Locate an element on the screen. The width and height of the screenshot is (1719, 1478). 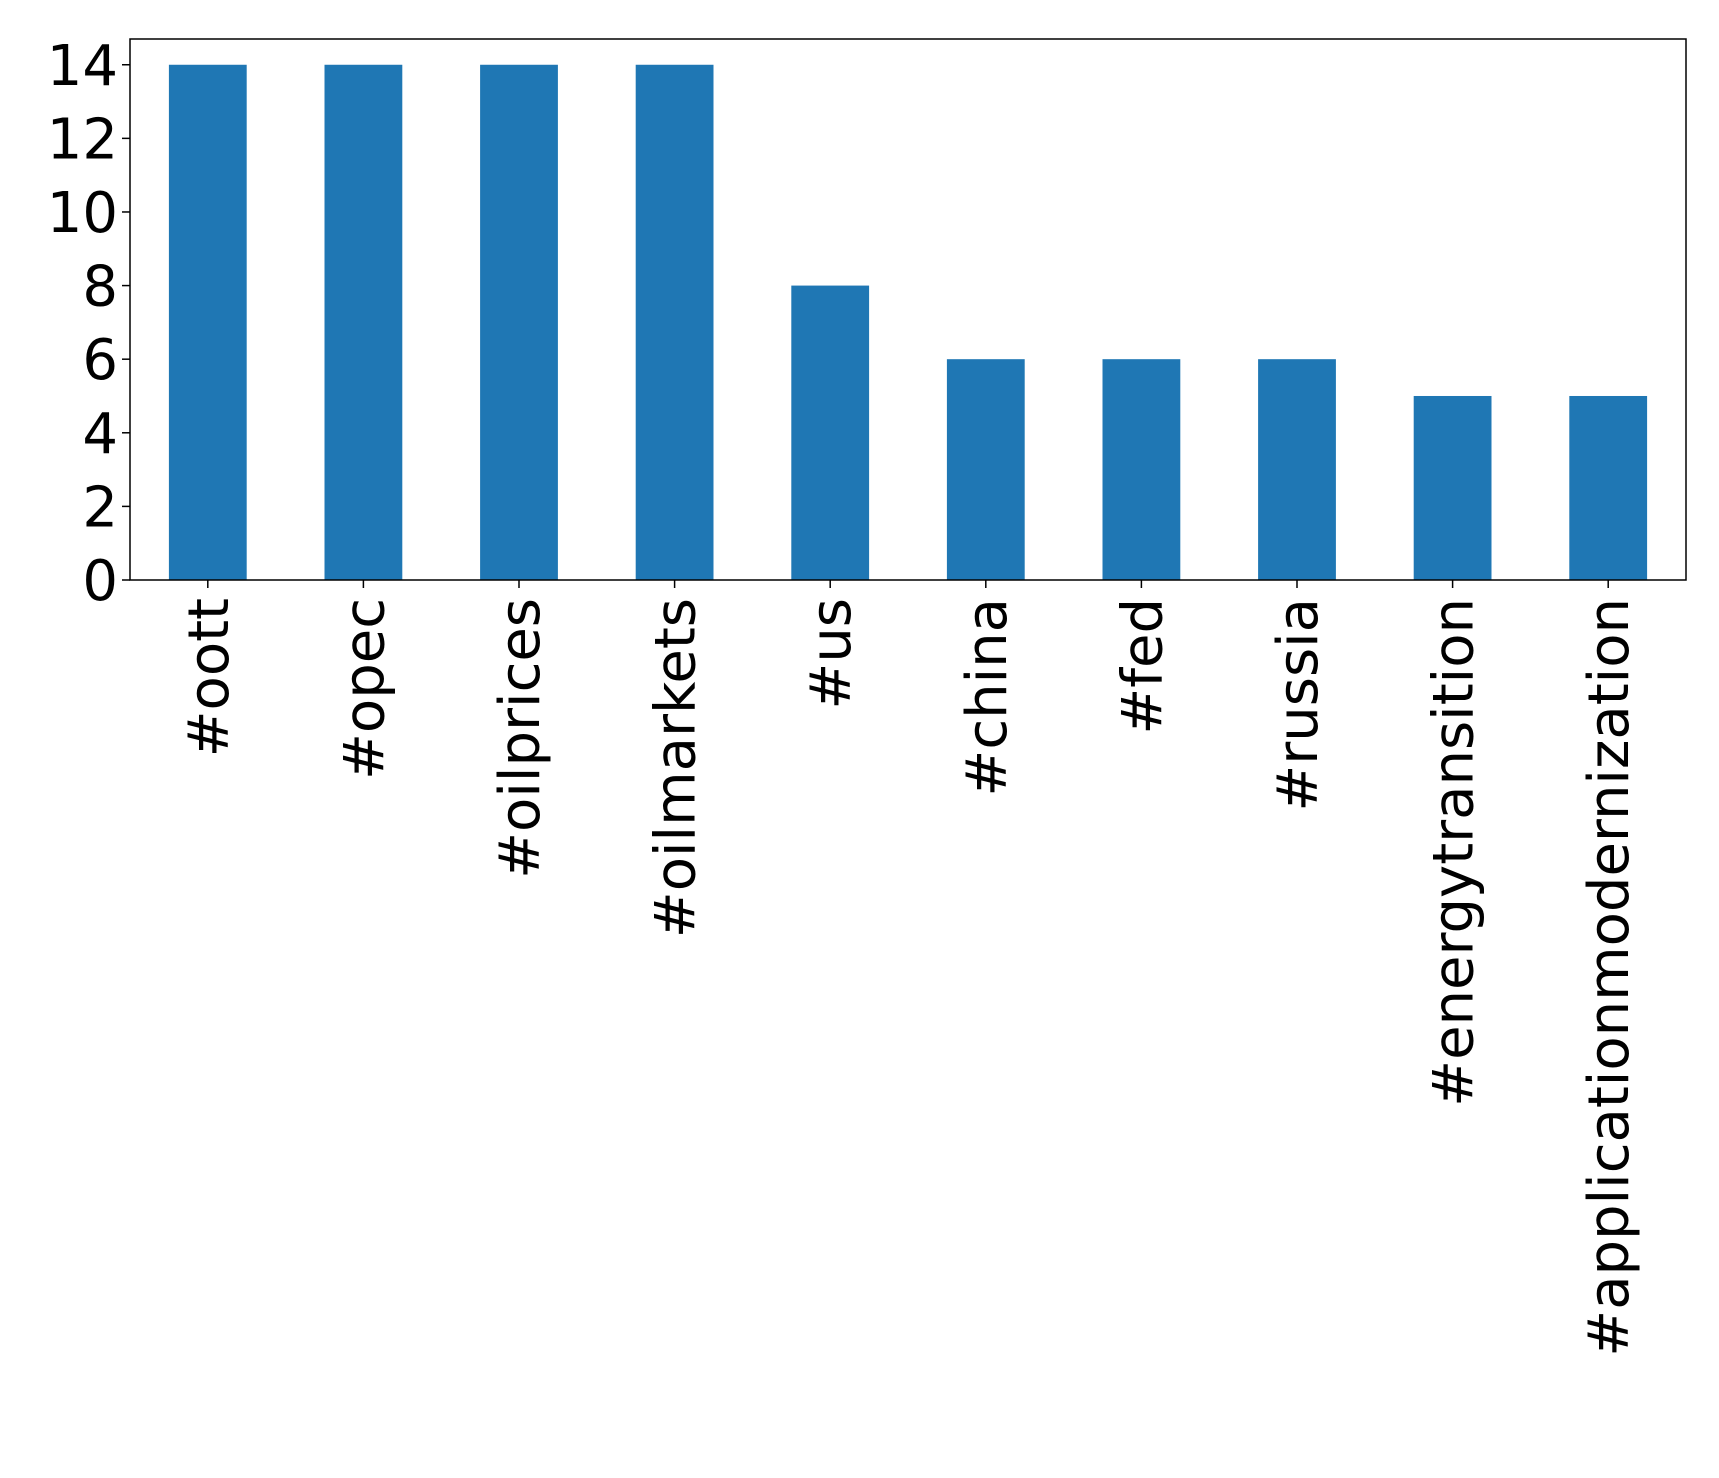
x-tick-label: #fed is located at coordinates (1142, 666).